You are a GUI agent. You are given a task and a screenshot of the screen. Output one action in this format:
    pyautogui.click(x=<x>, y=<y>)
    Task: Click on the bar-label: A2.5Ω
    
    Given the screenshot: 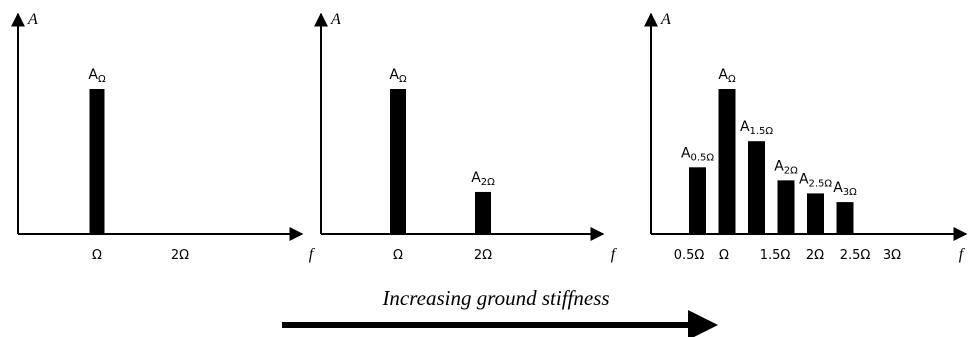 What is the action you would take?
    pyautogui.click(x=815, y=180)
    